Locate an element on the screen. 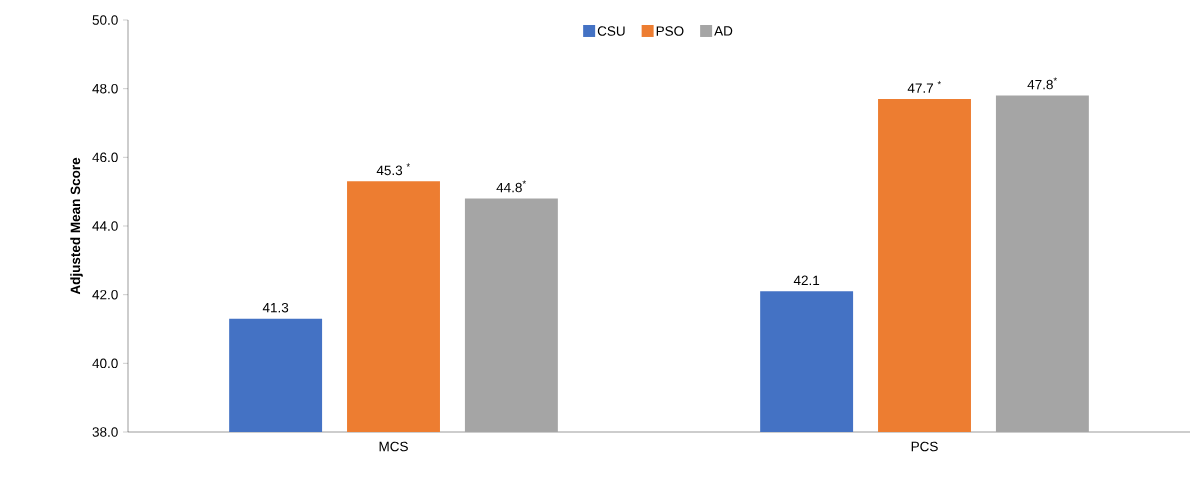  y-tick-label: 46.0 is located at coordinates (105, 157).